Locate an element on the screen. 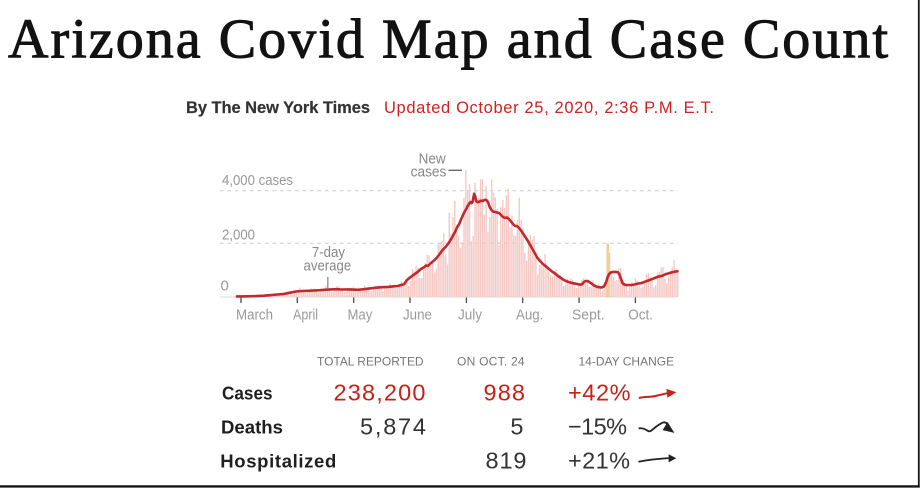 The width and height of the screenshot is (920, 490). svg-text: +21% is located at coordinates (599, 461).